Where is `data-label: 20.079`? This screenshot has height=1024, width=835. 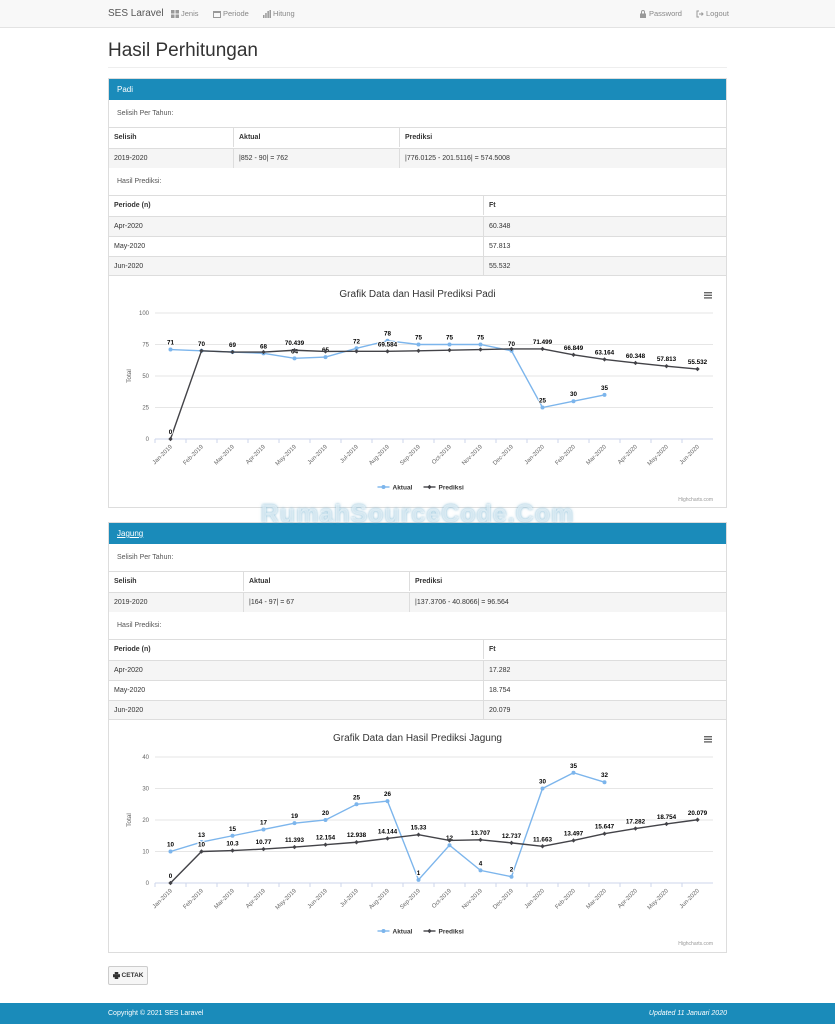
data-label: 20.079 is located at coordinates (698, 813).